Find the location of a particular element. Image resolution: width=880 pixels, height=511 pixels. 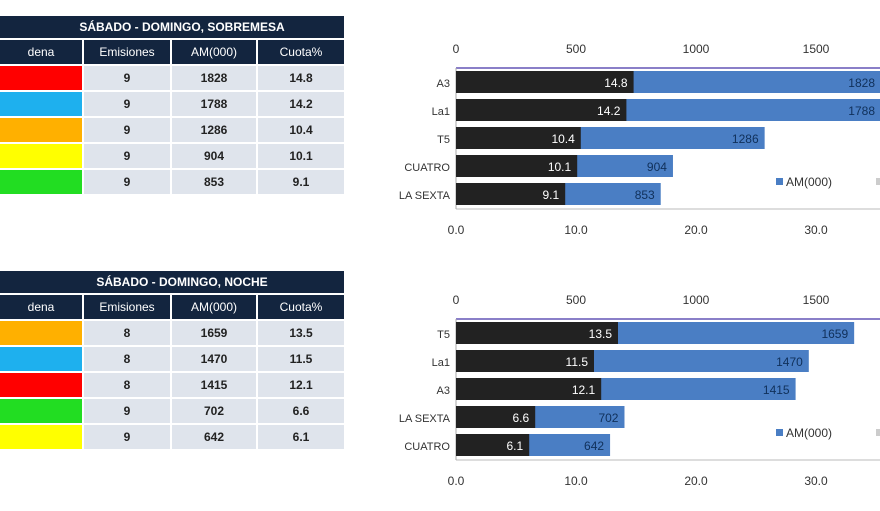

cuota-data-label: 11.5 is located at coordinates (577, 362).